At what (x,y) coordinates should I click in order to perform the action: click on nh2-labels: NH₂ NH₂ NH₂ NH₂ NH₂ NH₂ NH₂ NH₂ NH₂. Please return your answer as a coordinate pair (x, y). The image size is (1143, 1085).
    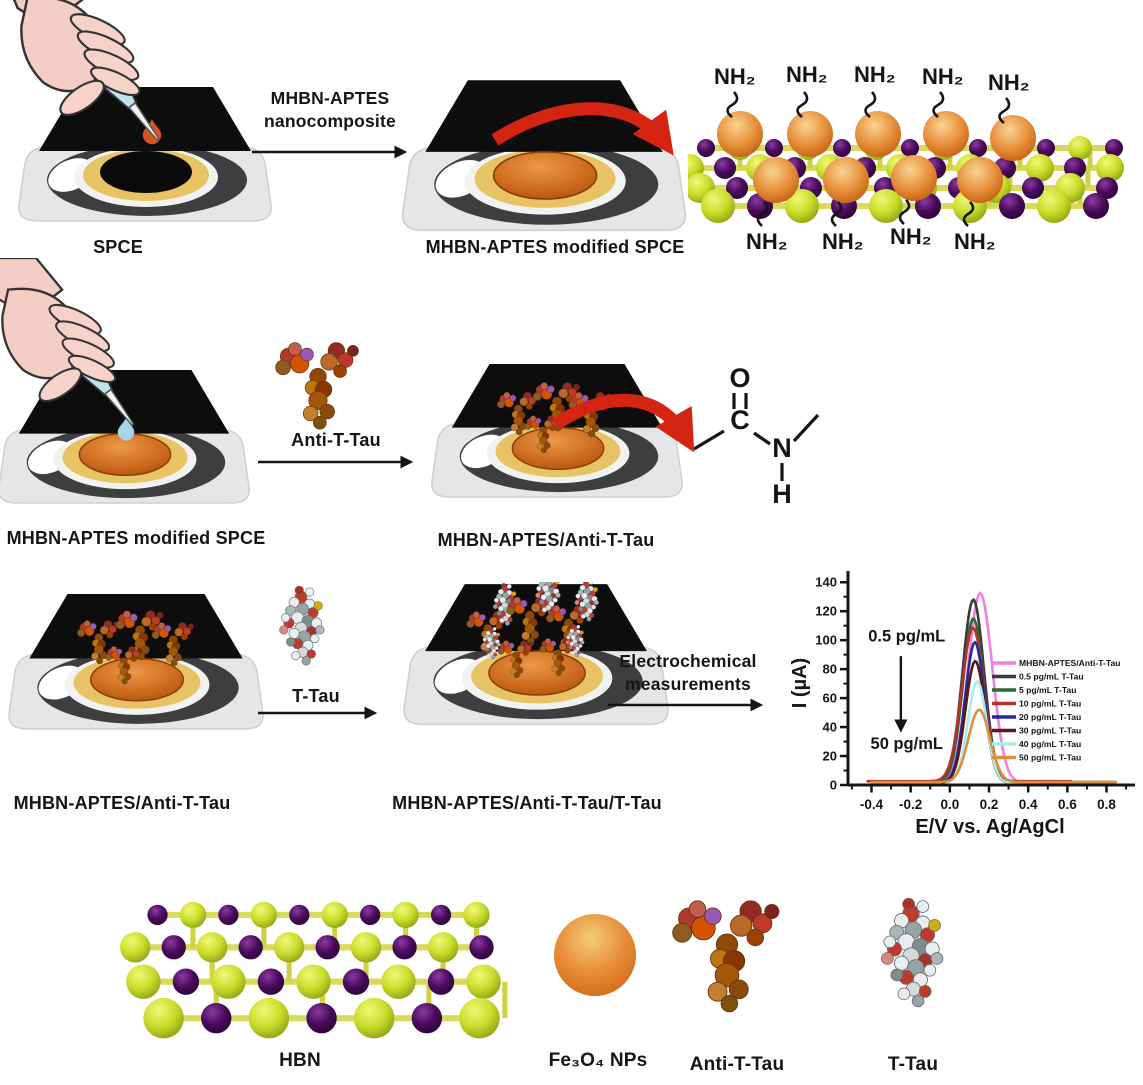
    Looking at the image, I should click on (872, 158).